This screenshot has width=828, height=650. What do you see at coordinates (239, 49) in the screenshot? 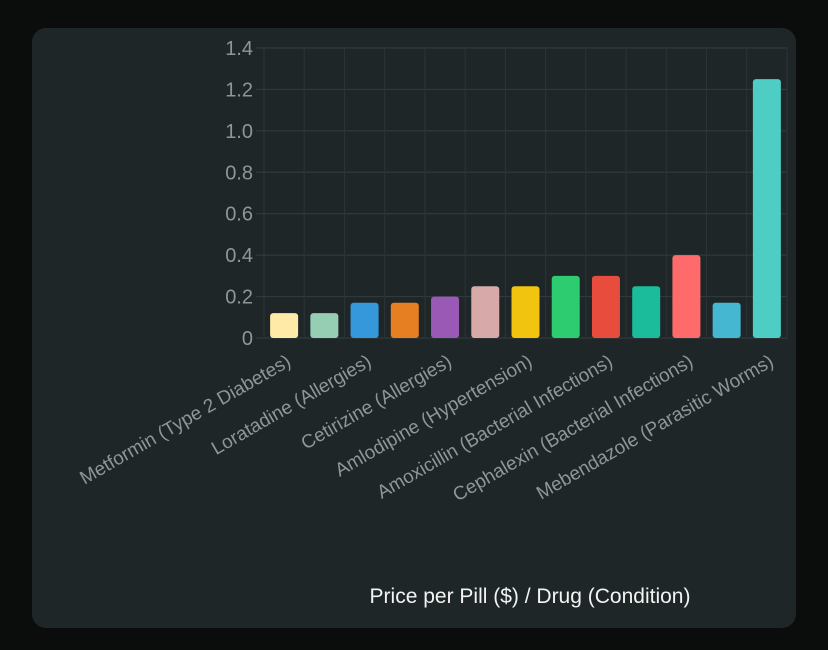
I see `y-tick-label: 1.4` at bounding box center [239, 49].